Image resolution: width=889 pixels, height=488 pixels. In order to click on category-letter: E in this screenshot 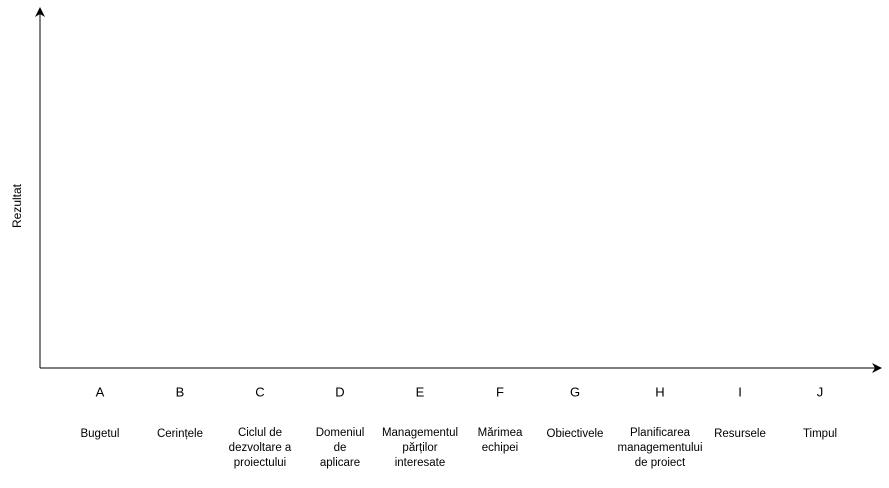, I will do `click(420, 391)`.